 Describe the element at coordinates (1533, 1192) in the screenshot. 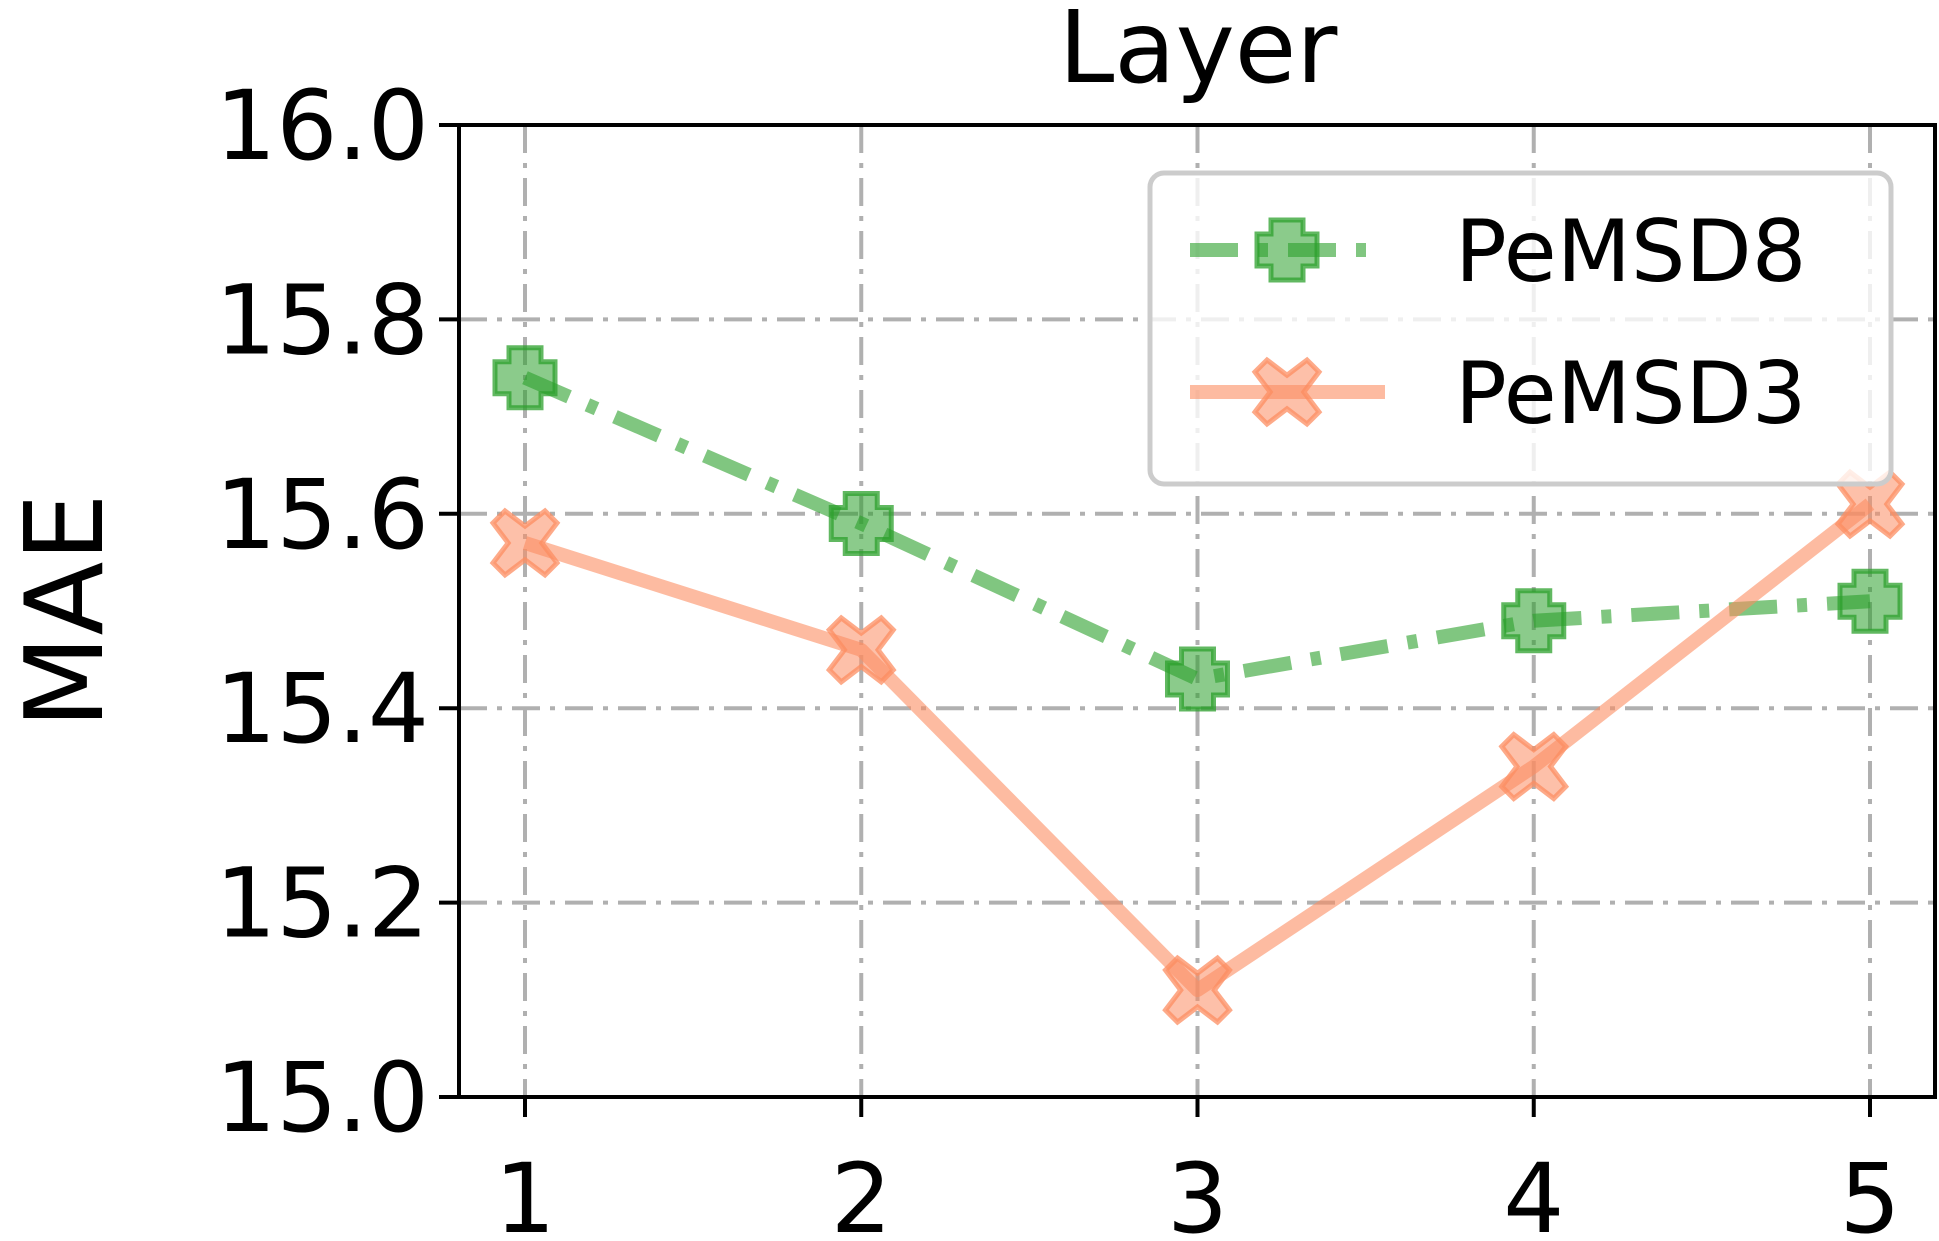

I see `x-tick-label: 4` at that location.